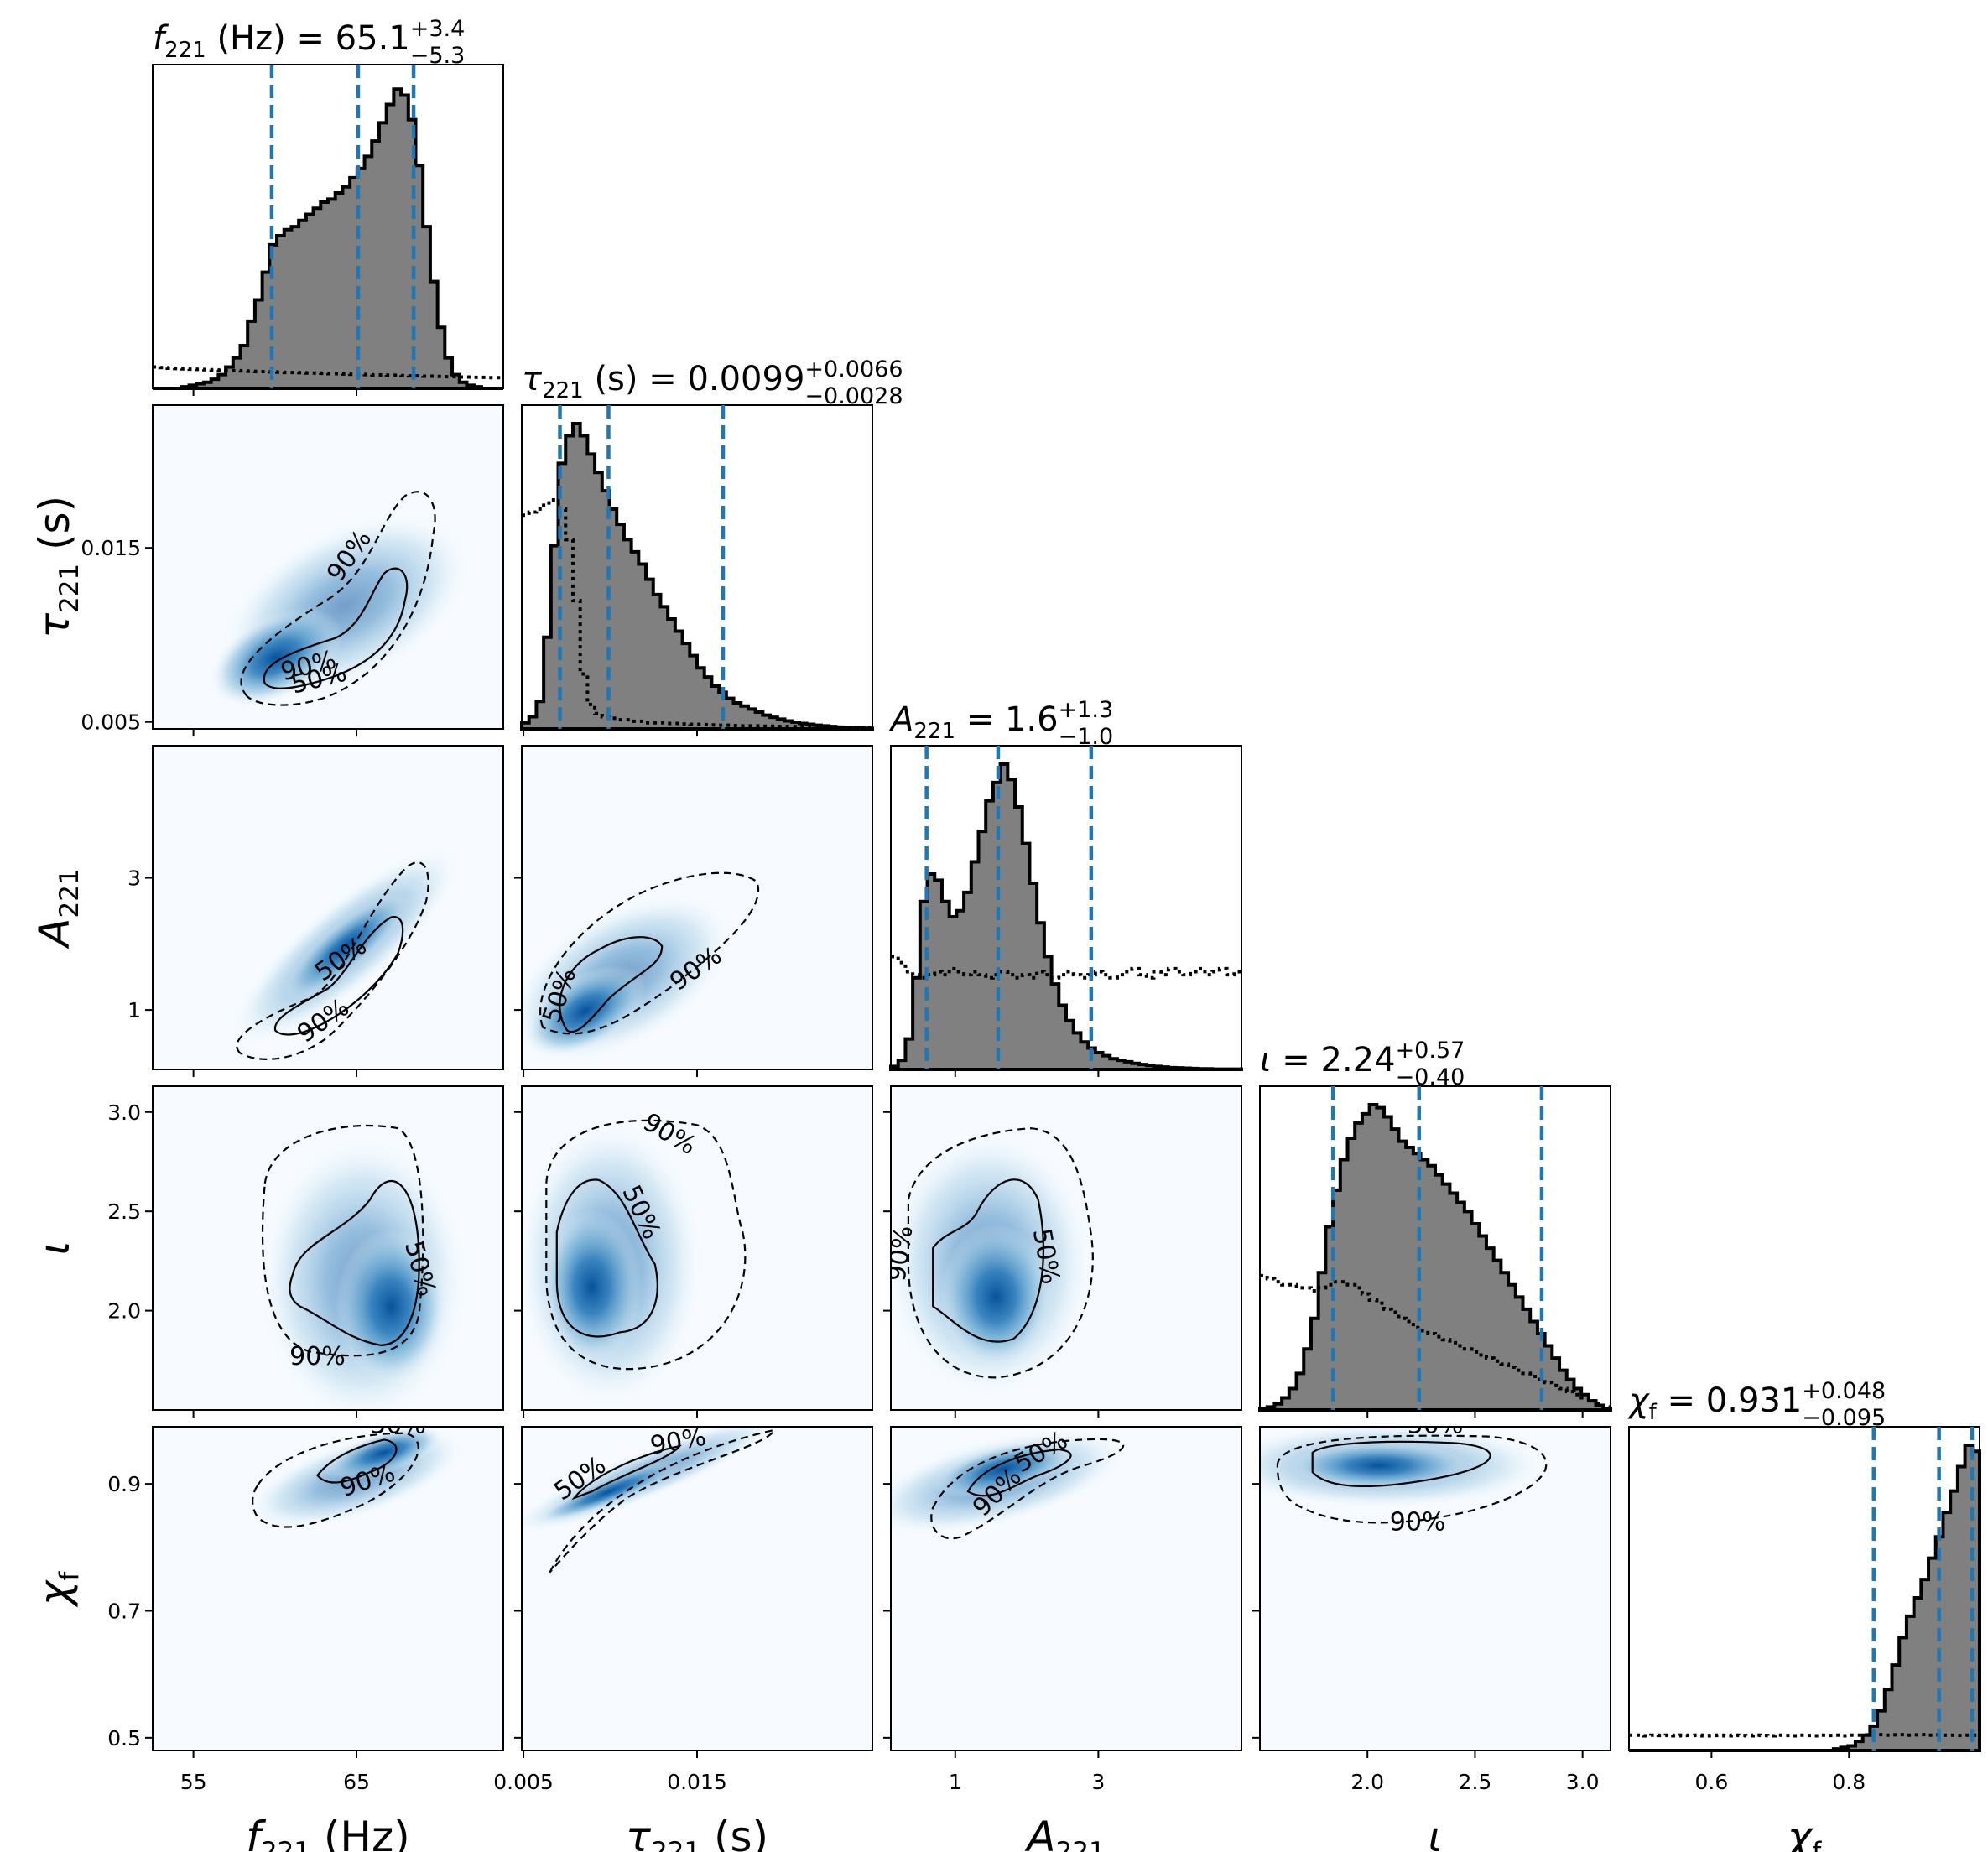  Describe the element at coordinates (135, 878) in the screenshot. I see `y-tick-label: 3` at that location.